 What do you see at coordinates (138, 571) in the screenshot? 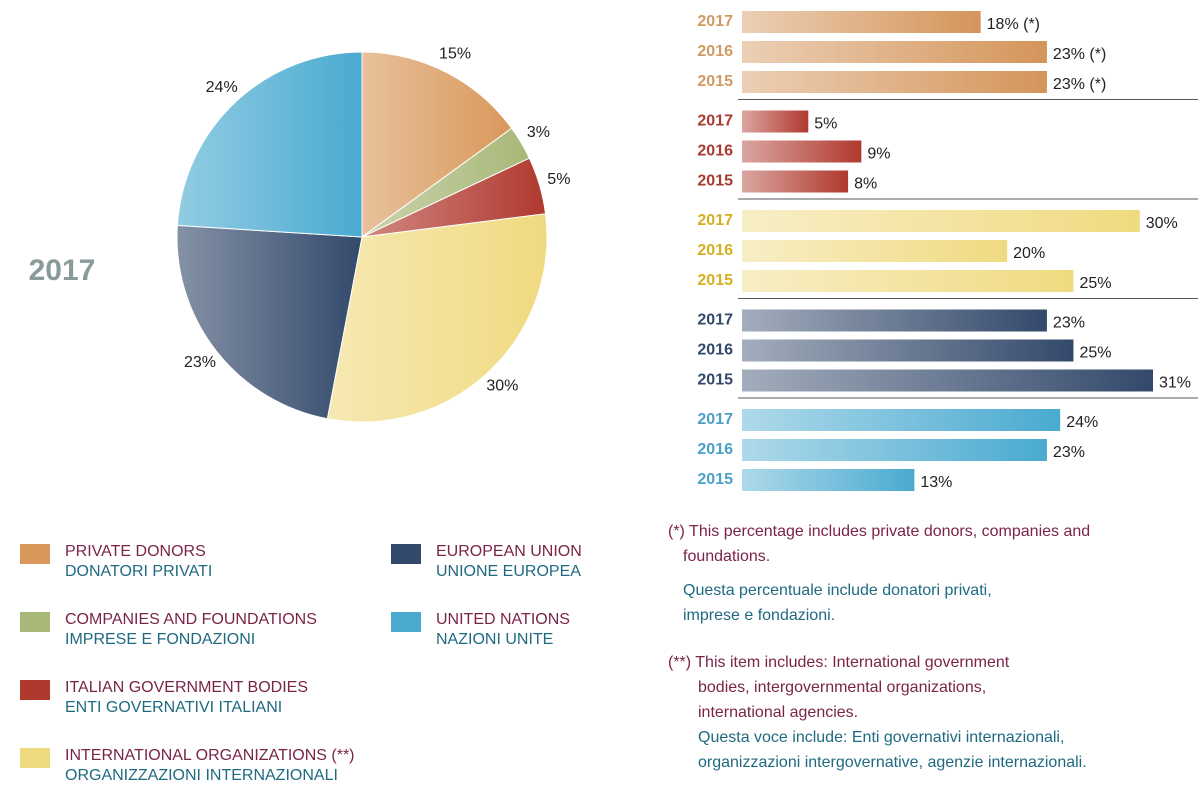
I see `legend-label-it: DONATORI PRIVATI` at bounding box center [138, 571].